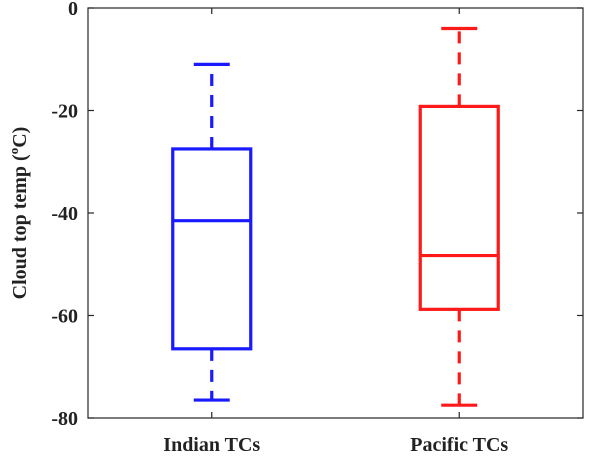  What do you see at coordinates (459, 445) in the screenshot?
I see `x-category-label: Pacific TCs` at bounding box center [459, 445].